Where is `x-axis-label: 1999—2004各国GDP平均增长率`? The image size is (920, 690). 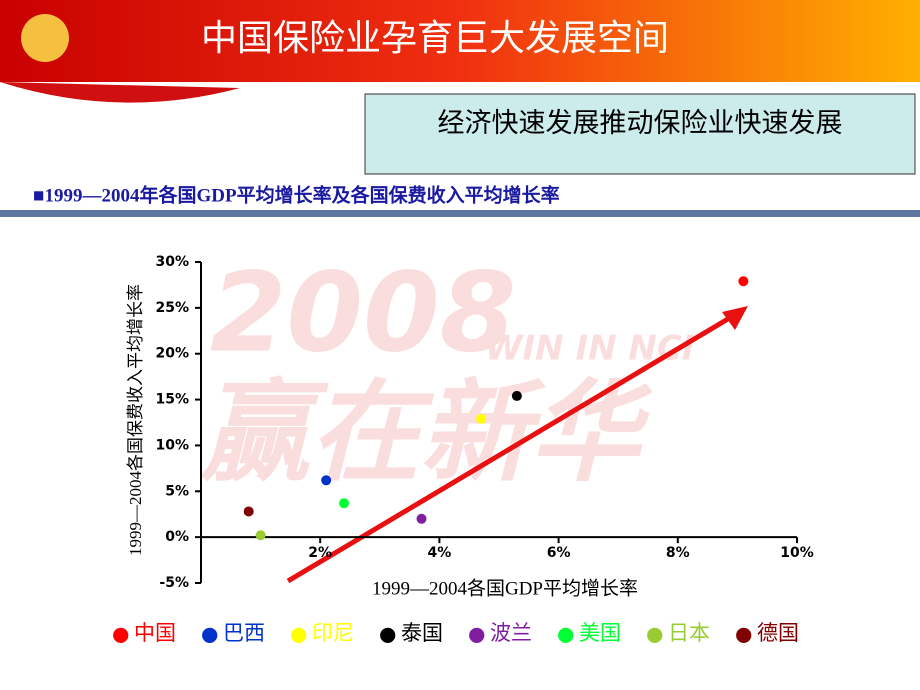
x-axis-label: 1999—2004各国GDP平均增长率 is located at coordinates (505, 588).